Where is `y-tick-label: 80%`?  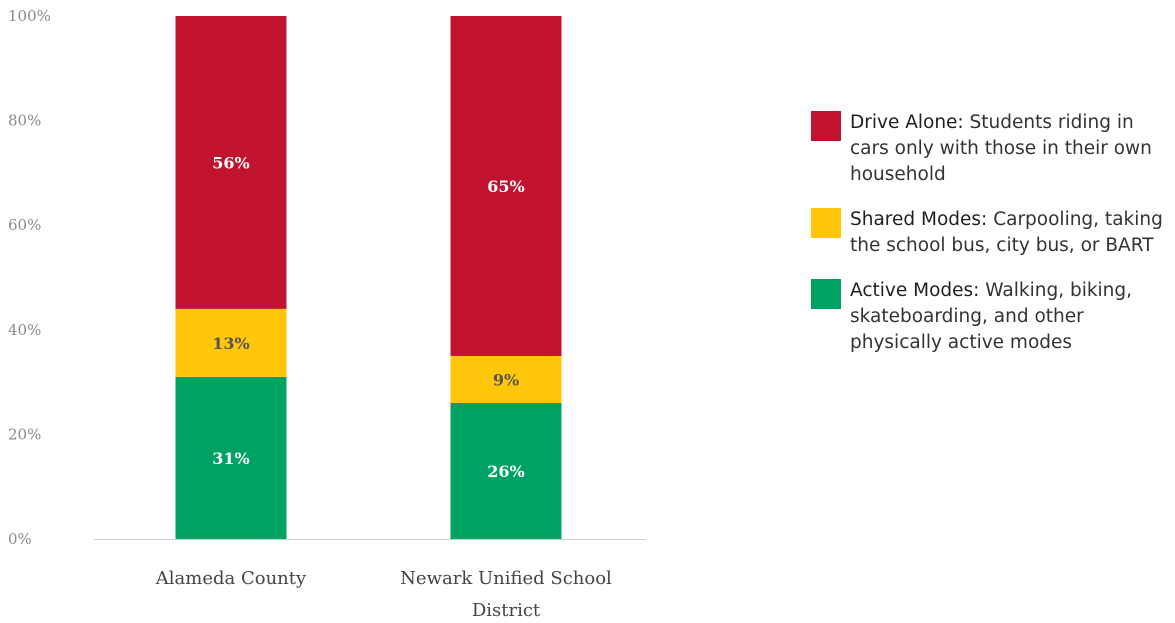
y-tick-label: 80% is located at coordinates (24, 121).